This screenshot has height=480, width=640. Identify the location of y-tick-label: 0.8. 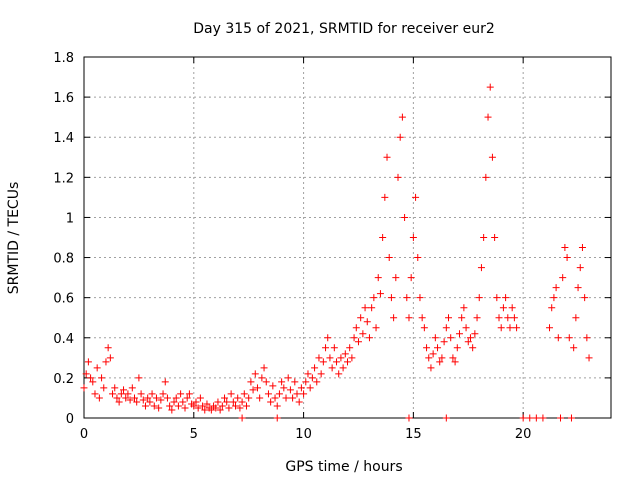
(63, 259).